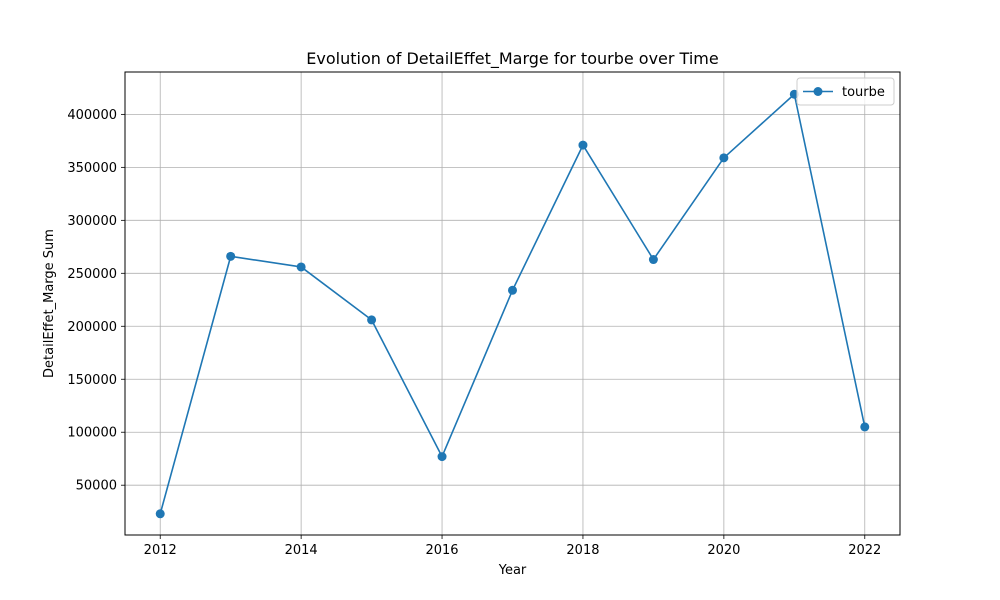 This screenshot has height=600, width=1000. I want to click on x-tick-label: 2018, so click(582, 550).